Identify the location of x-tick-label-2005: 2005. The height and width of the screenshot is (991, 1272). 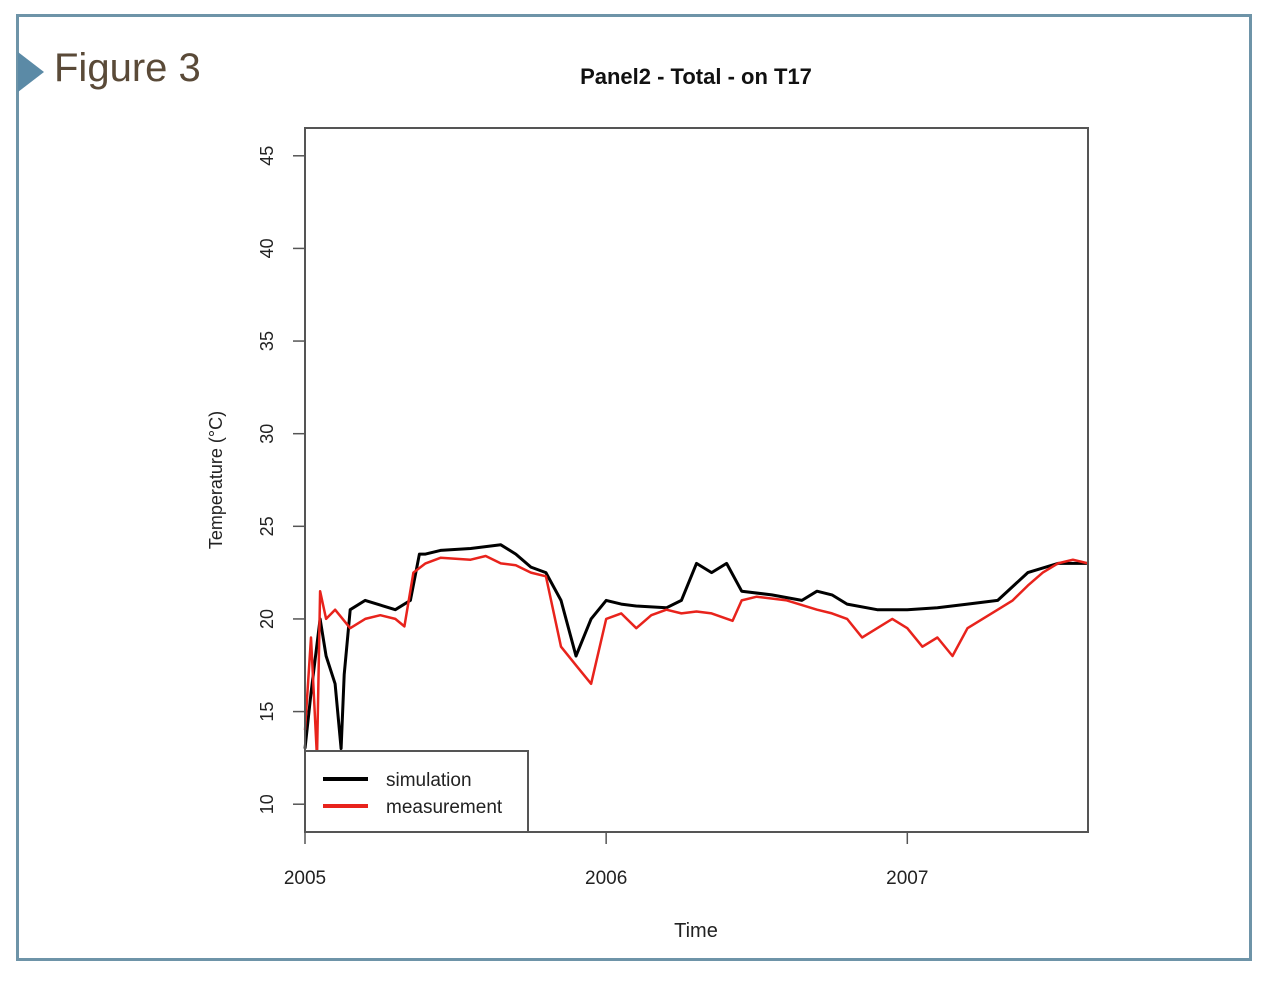
(305, 878).